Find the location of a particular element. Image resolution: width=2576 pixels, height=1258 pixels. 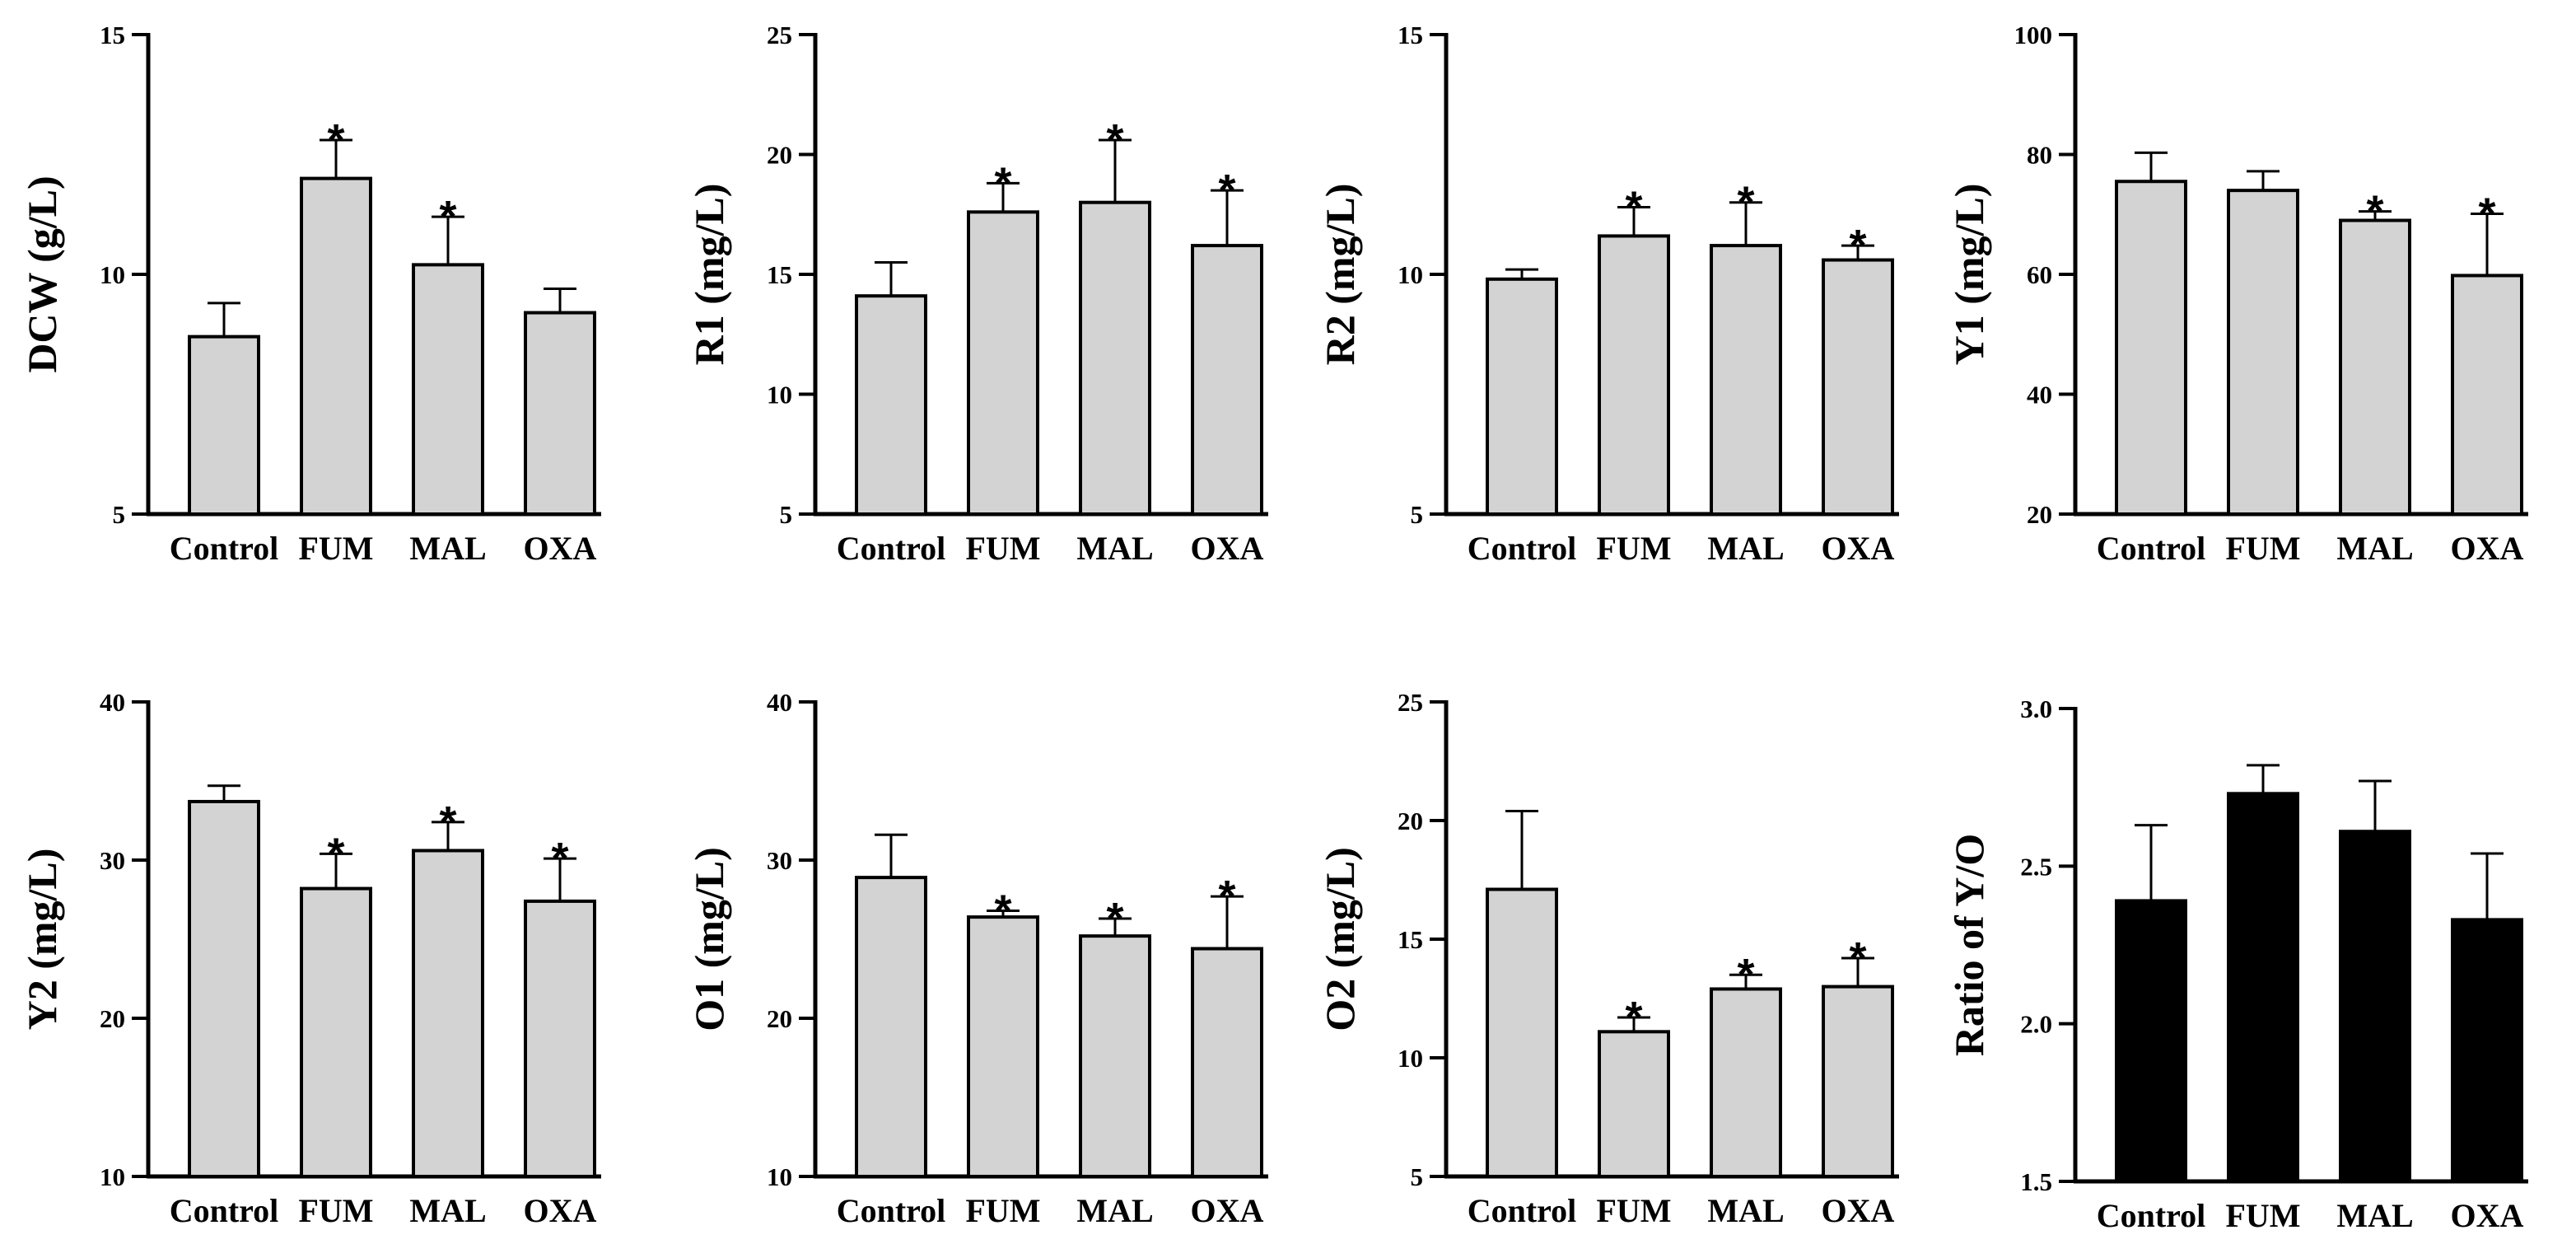

y-tick-label: 2.5 is located at coordinates (2036, 867).